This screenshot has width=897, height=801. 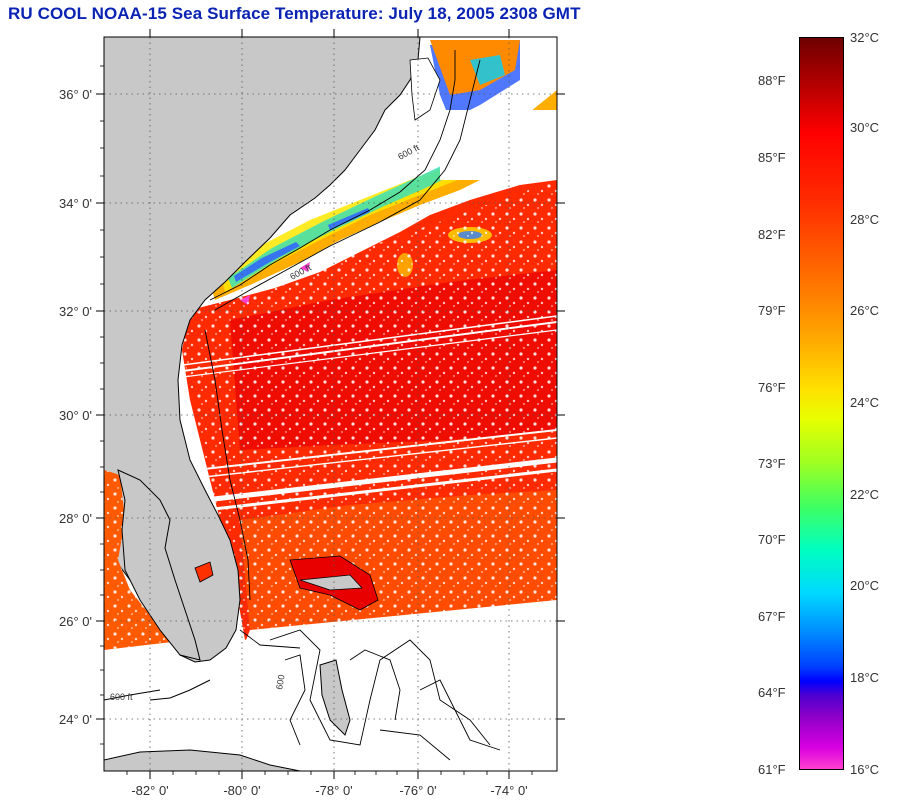 I want to click on celsius-label: 30°C, so click(x=865, y=127).